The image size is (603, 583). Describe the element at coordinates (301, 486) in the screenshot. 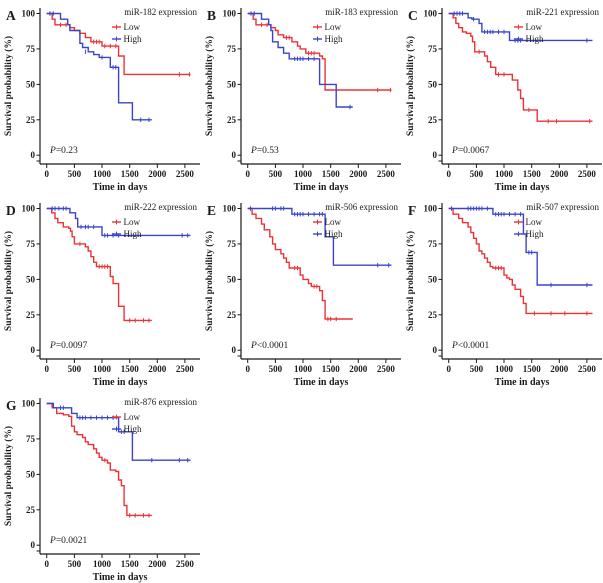

I see `empty-cell` at that location.